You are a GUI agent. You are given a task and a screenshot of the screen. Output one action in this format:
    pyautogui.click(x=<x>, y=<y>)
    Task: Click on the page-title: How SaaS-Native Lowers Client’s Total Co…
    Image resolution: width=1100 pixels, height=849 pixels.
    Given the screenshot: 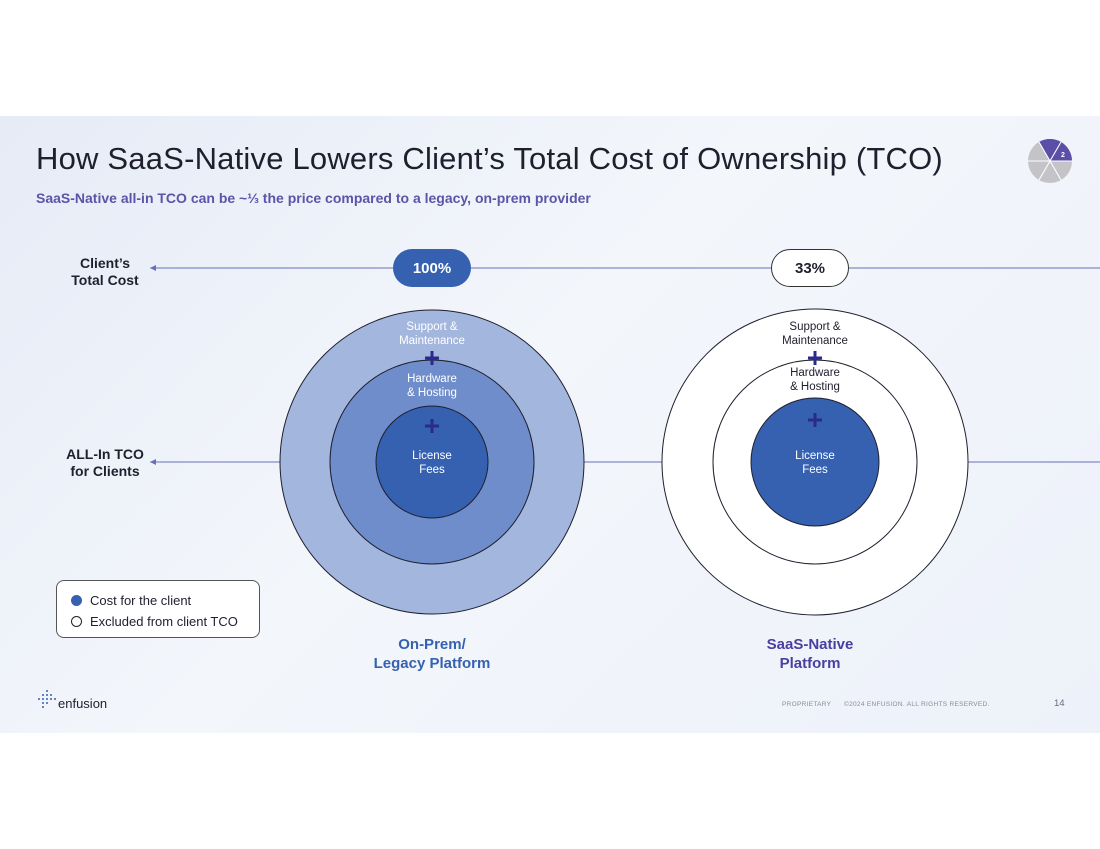 What is the action you would take?
    pyautogui.click(x=489, y=158)
    